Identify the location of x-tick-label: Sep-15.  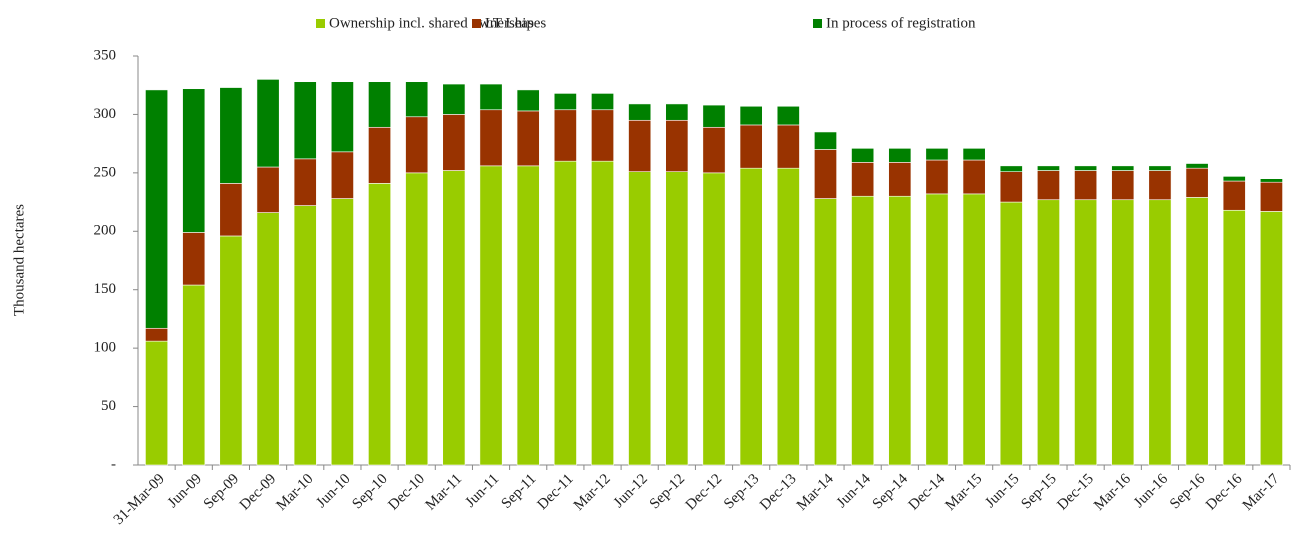
(1038, 491).